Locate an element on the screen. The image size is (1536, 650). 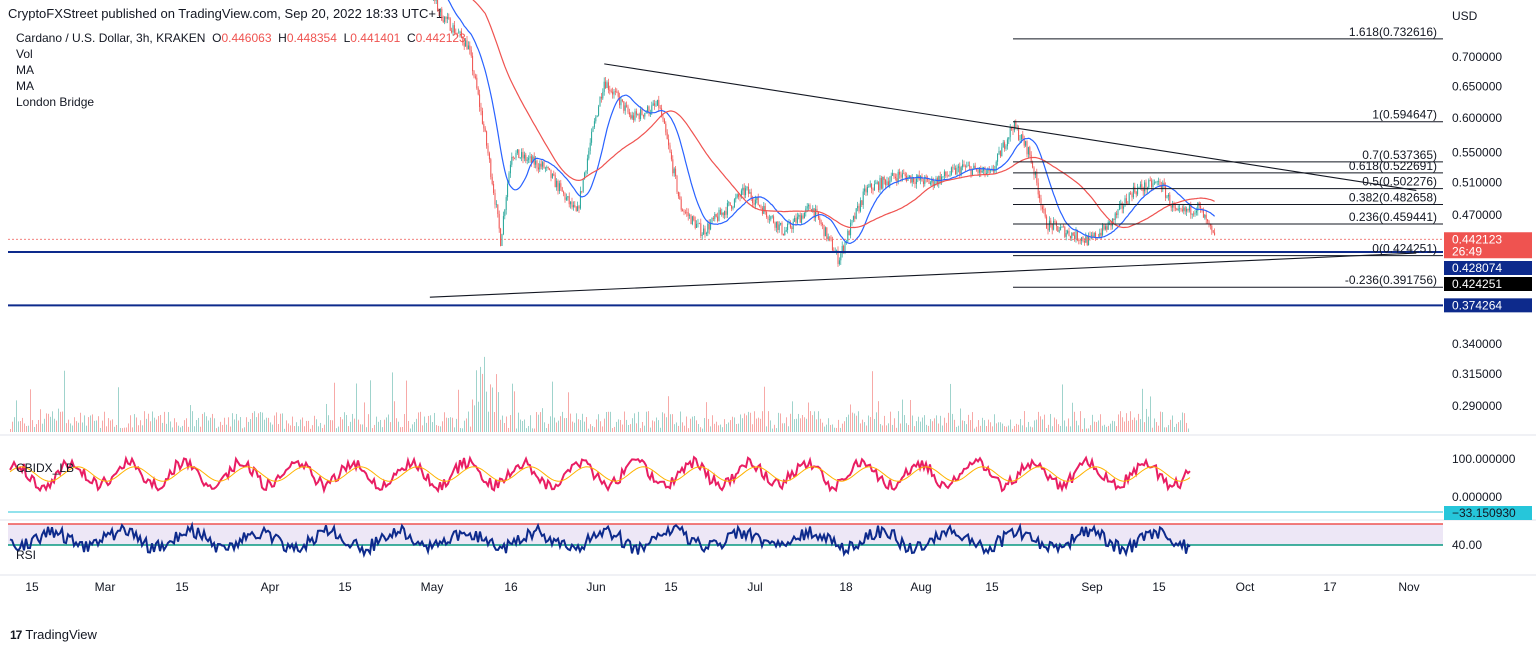
legend-study-ma-2: MA is located at coordinates (25, 86).